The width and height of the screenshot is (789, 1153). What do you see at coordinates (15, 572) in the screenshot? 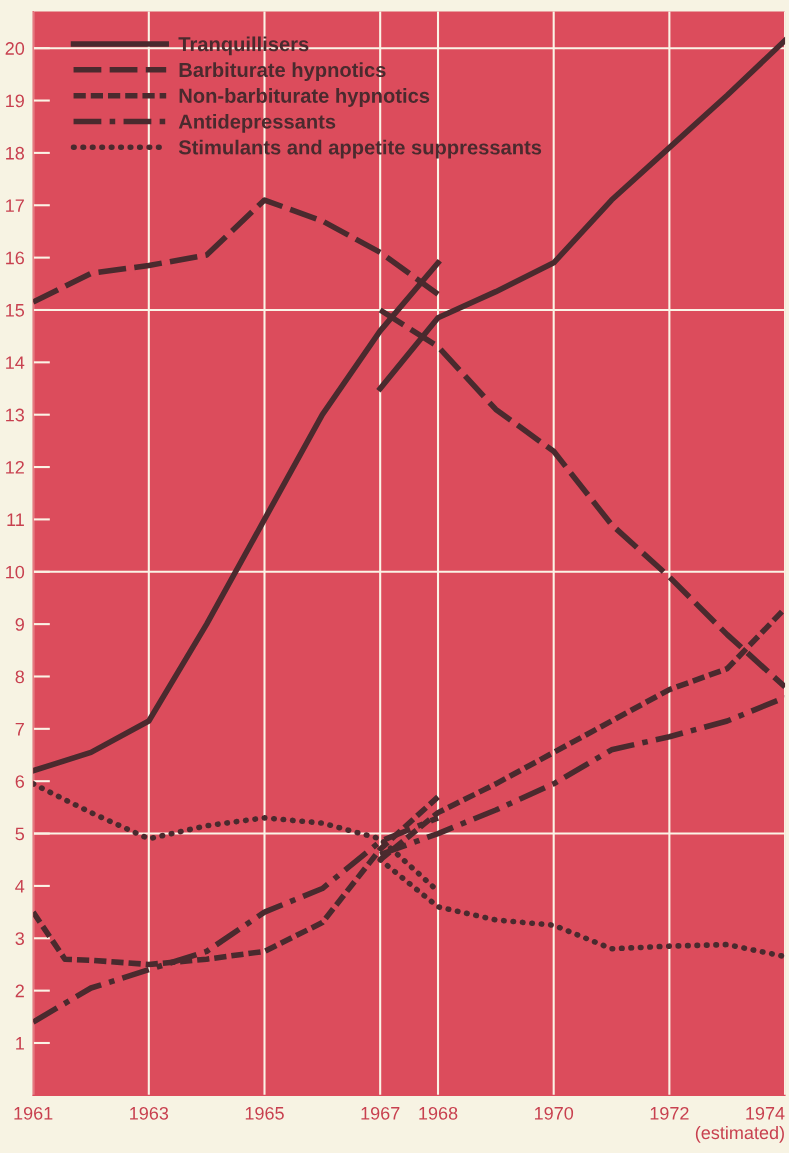
I see `y-tick-label: 10` at bounding box center [15, 572].